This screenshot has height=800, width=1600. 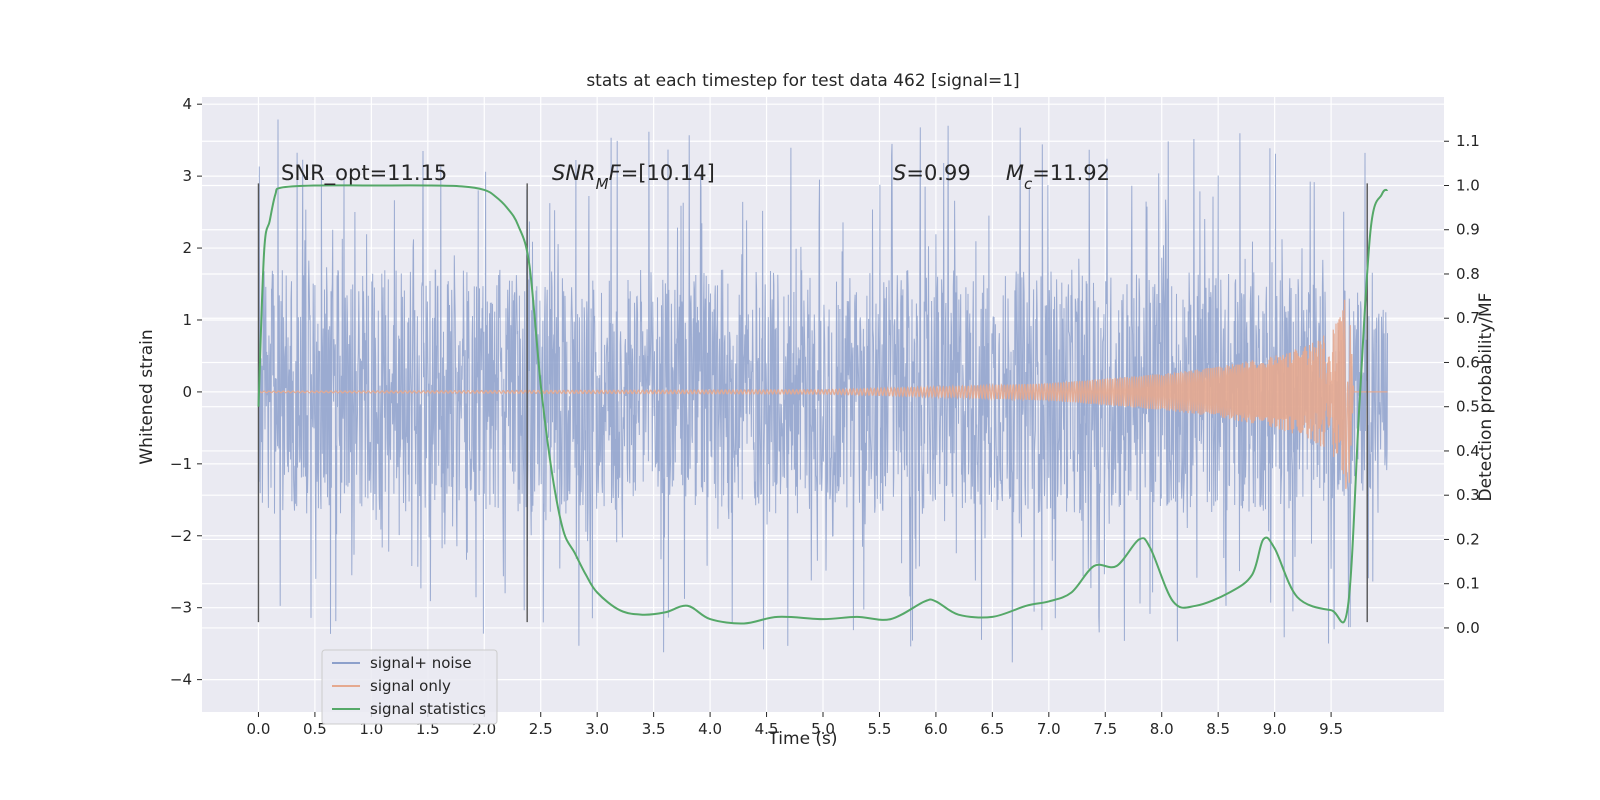 What do you see at coordinates (187, 176) in the screenshot?
I see `y-left-tick-label: 3` at bounding box center [187, 176].